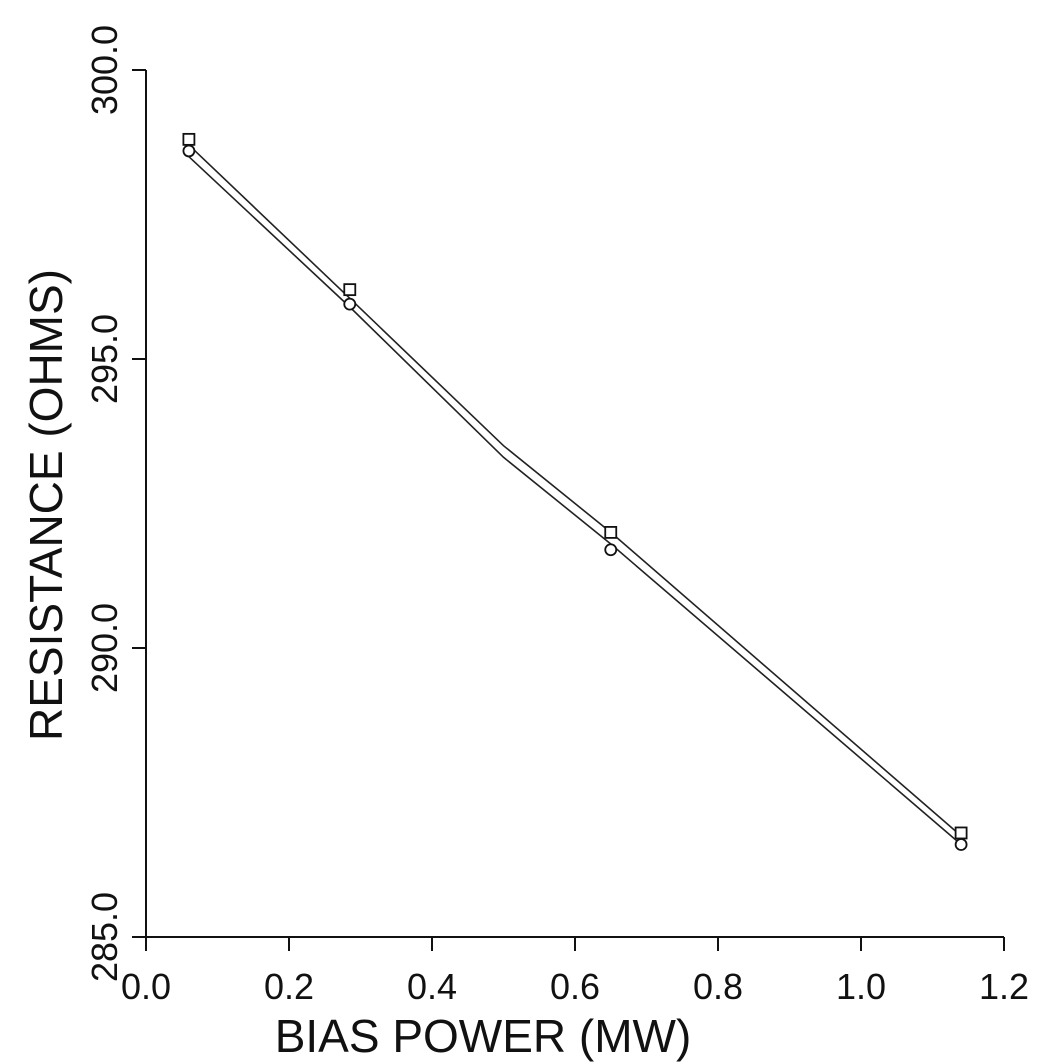  Describe the element at coordinates (104, 648) in the screenshot. I see `y-tick-label: 290.0` at that location.